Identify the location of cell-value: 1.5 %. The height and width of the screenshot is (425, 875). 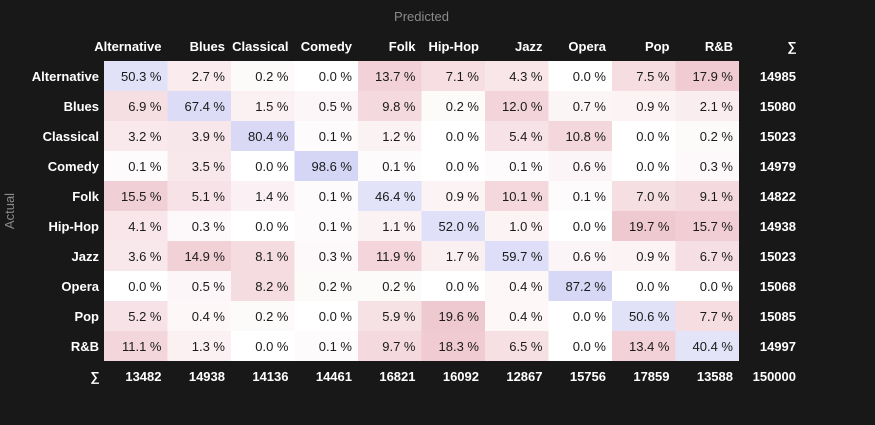
(272, 106).